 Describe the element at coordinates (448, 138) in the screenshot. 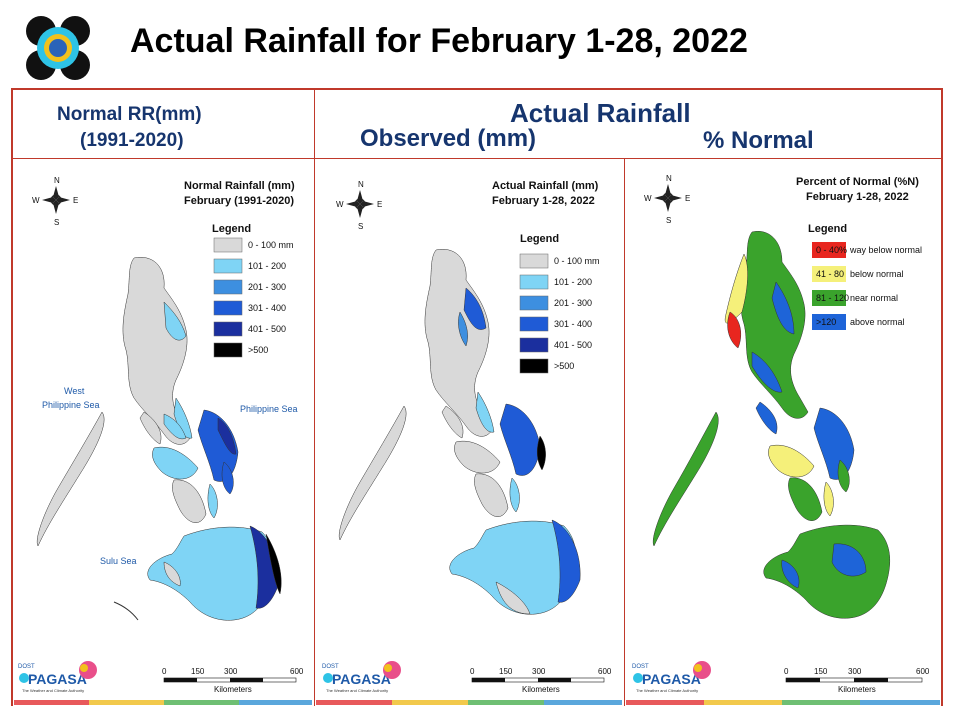

I see `observed-header: Observed (mm)` at that location.